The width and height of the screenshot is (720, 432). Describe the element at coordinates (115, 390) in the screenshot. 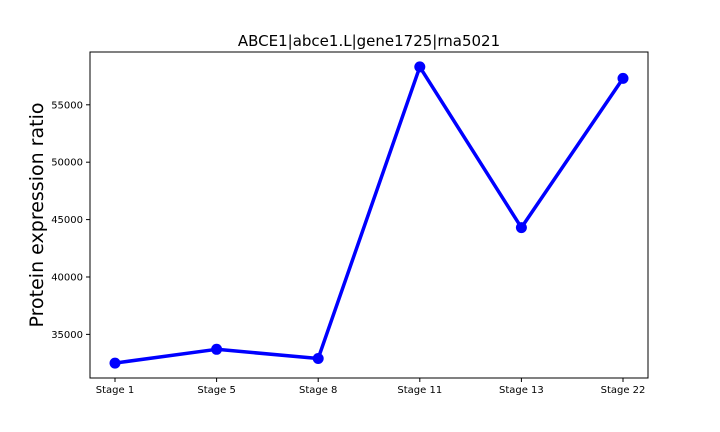

I see `x-tick-label: Stage 1` at that location.